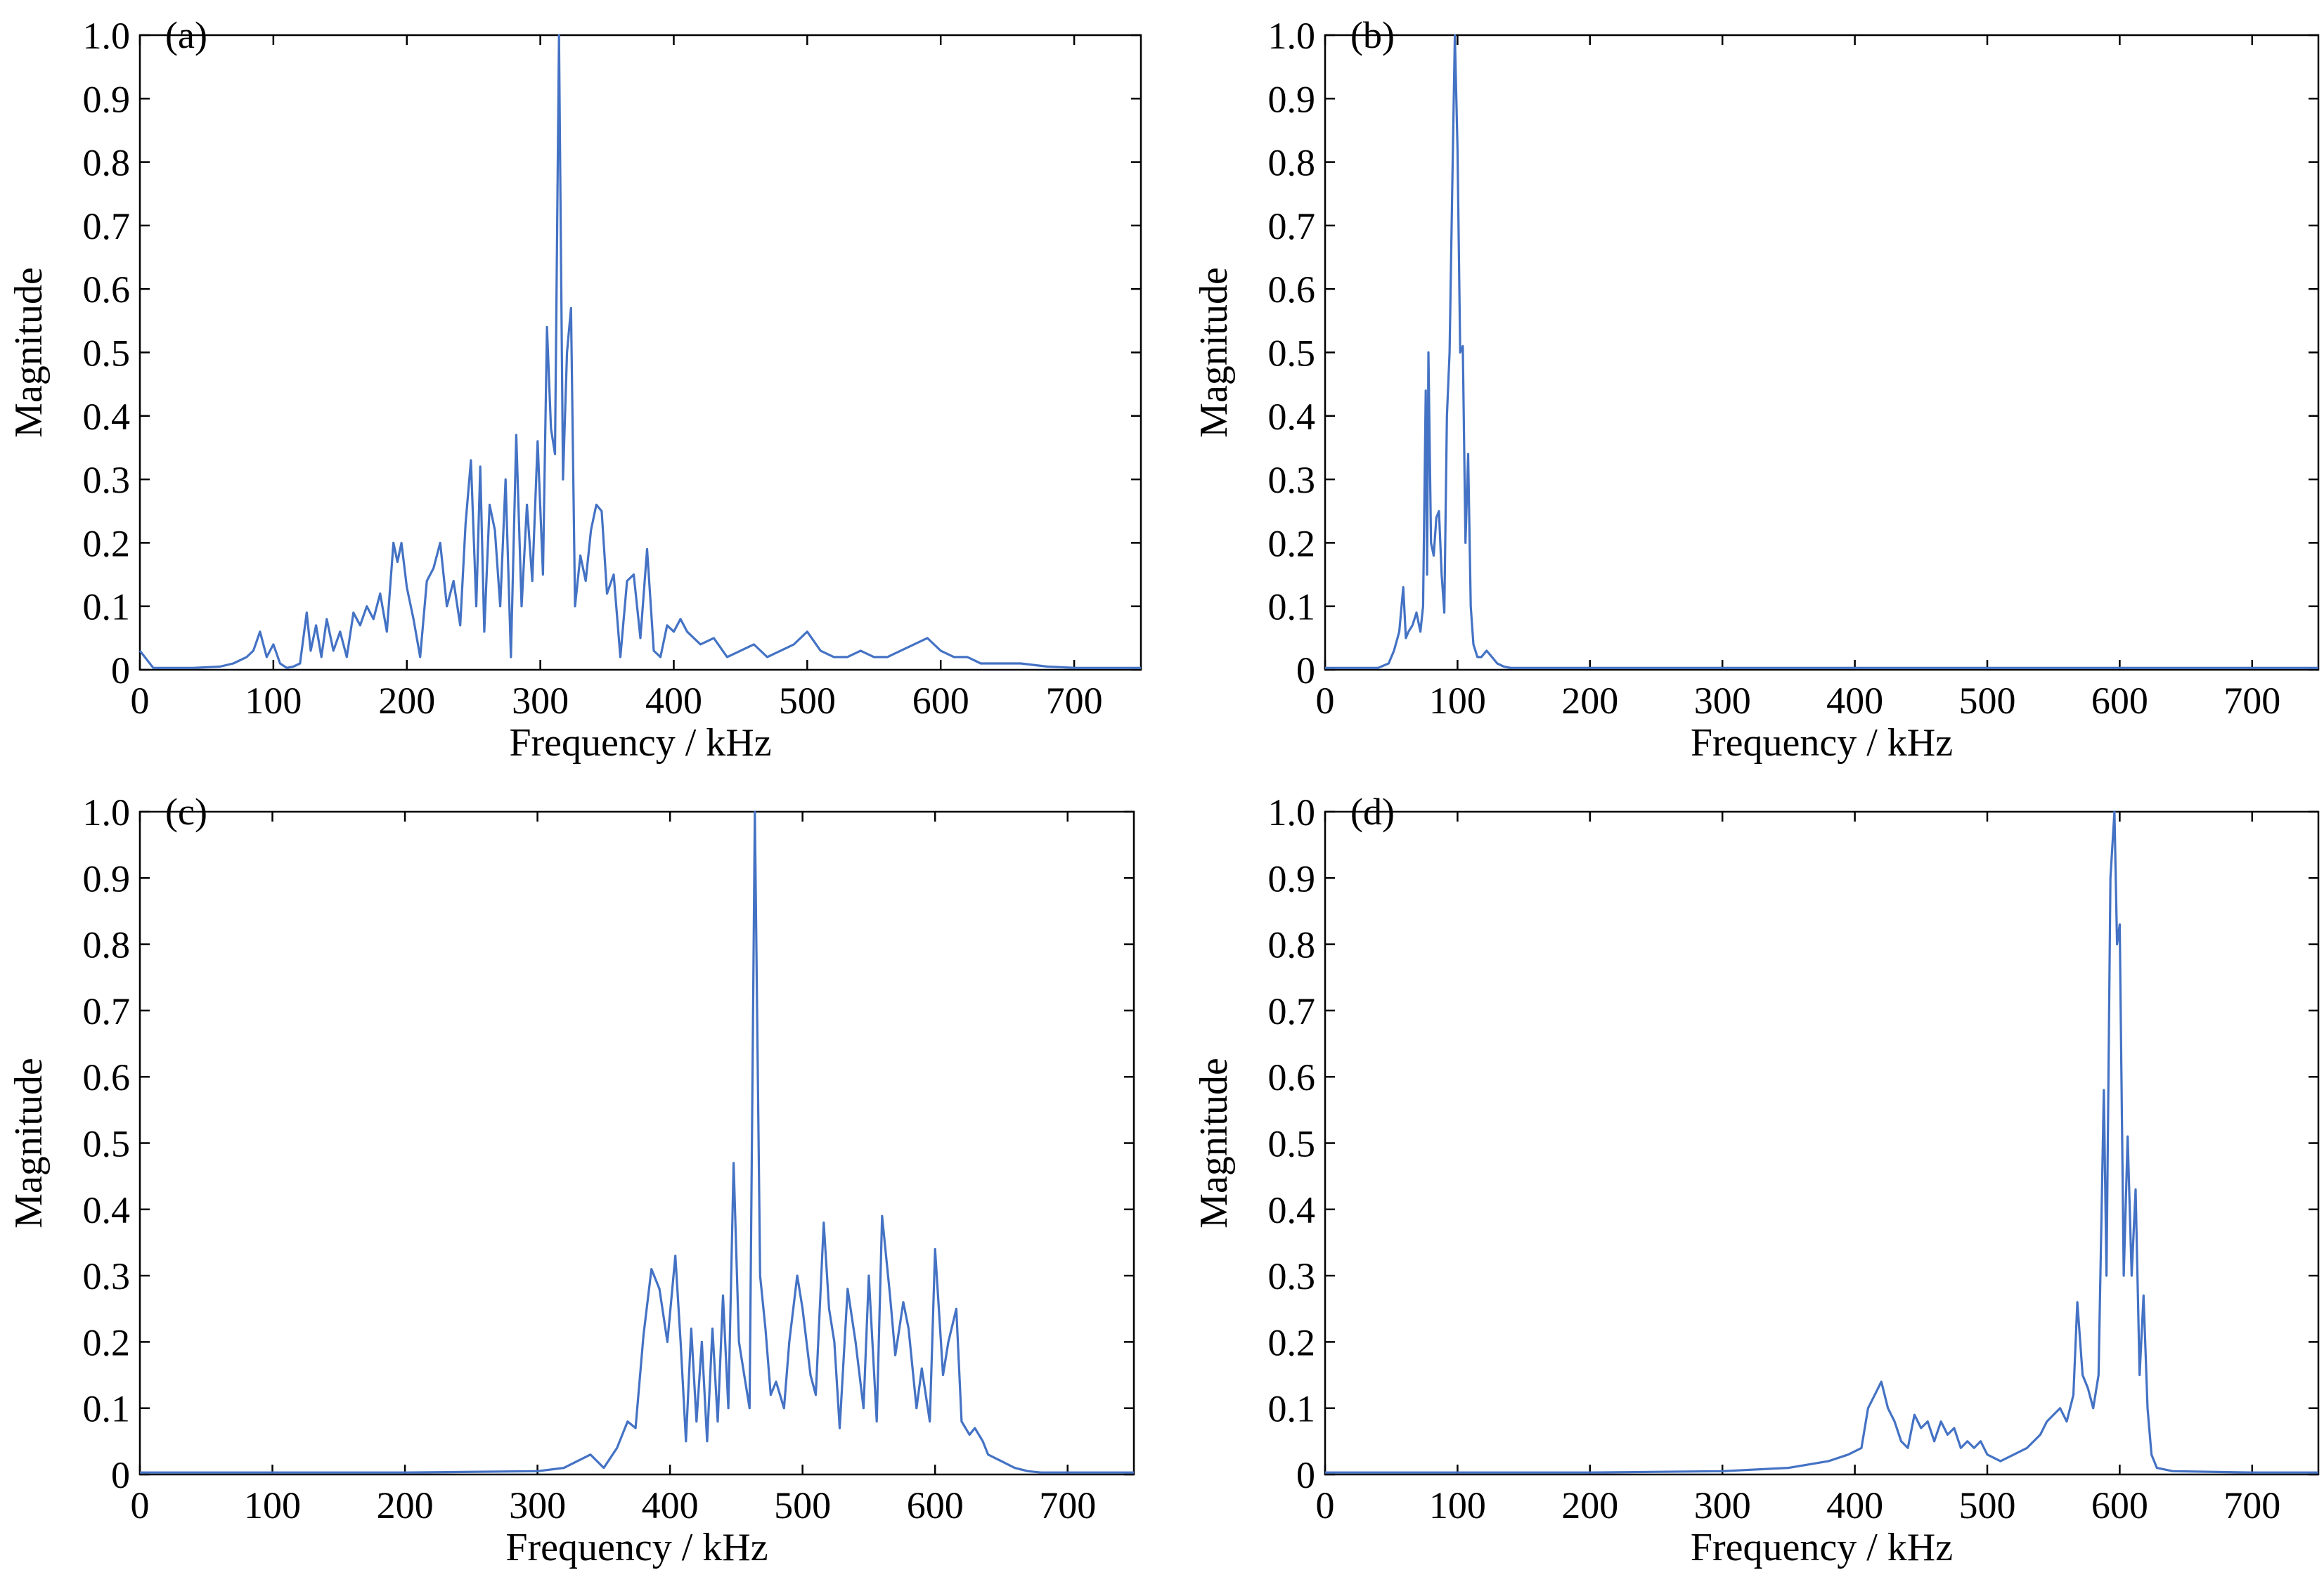  I want to click on panel-label: (a), so click(186, 35).